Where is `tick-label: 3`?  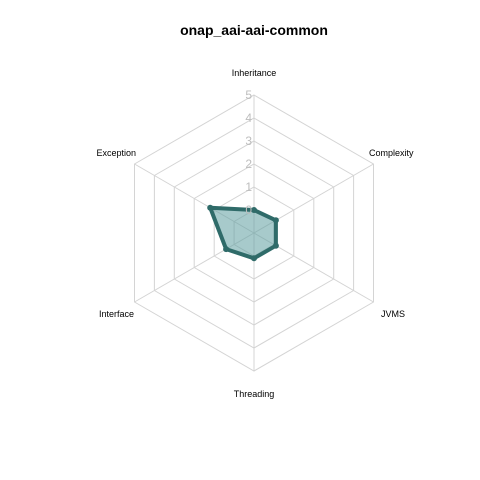 tick-label: 3 is located at coordinates (248, 141).